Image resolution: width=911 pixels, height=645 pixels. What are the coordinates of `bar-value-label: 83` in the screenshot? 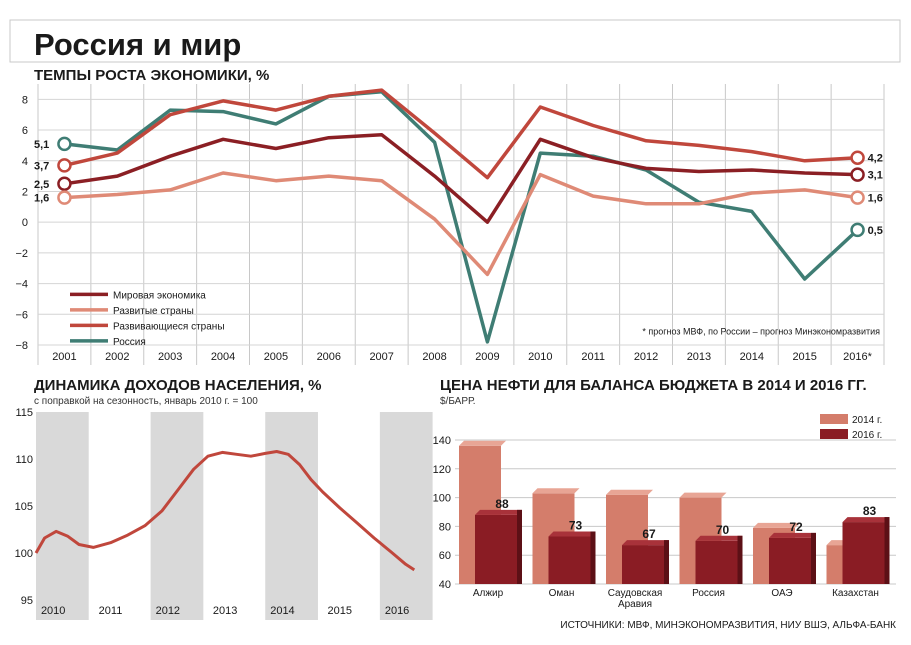 It's located at (870, 511).